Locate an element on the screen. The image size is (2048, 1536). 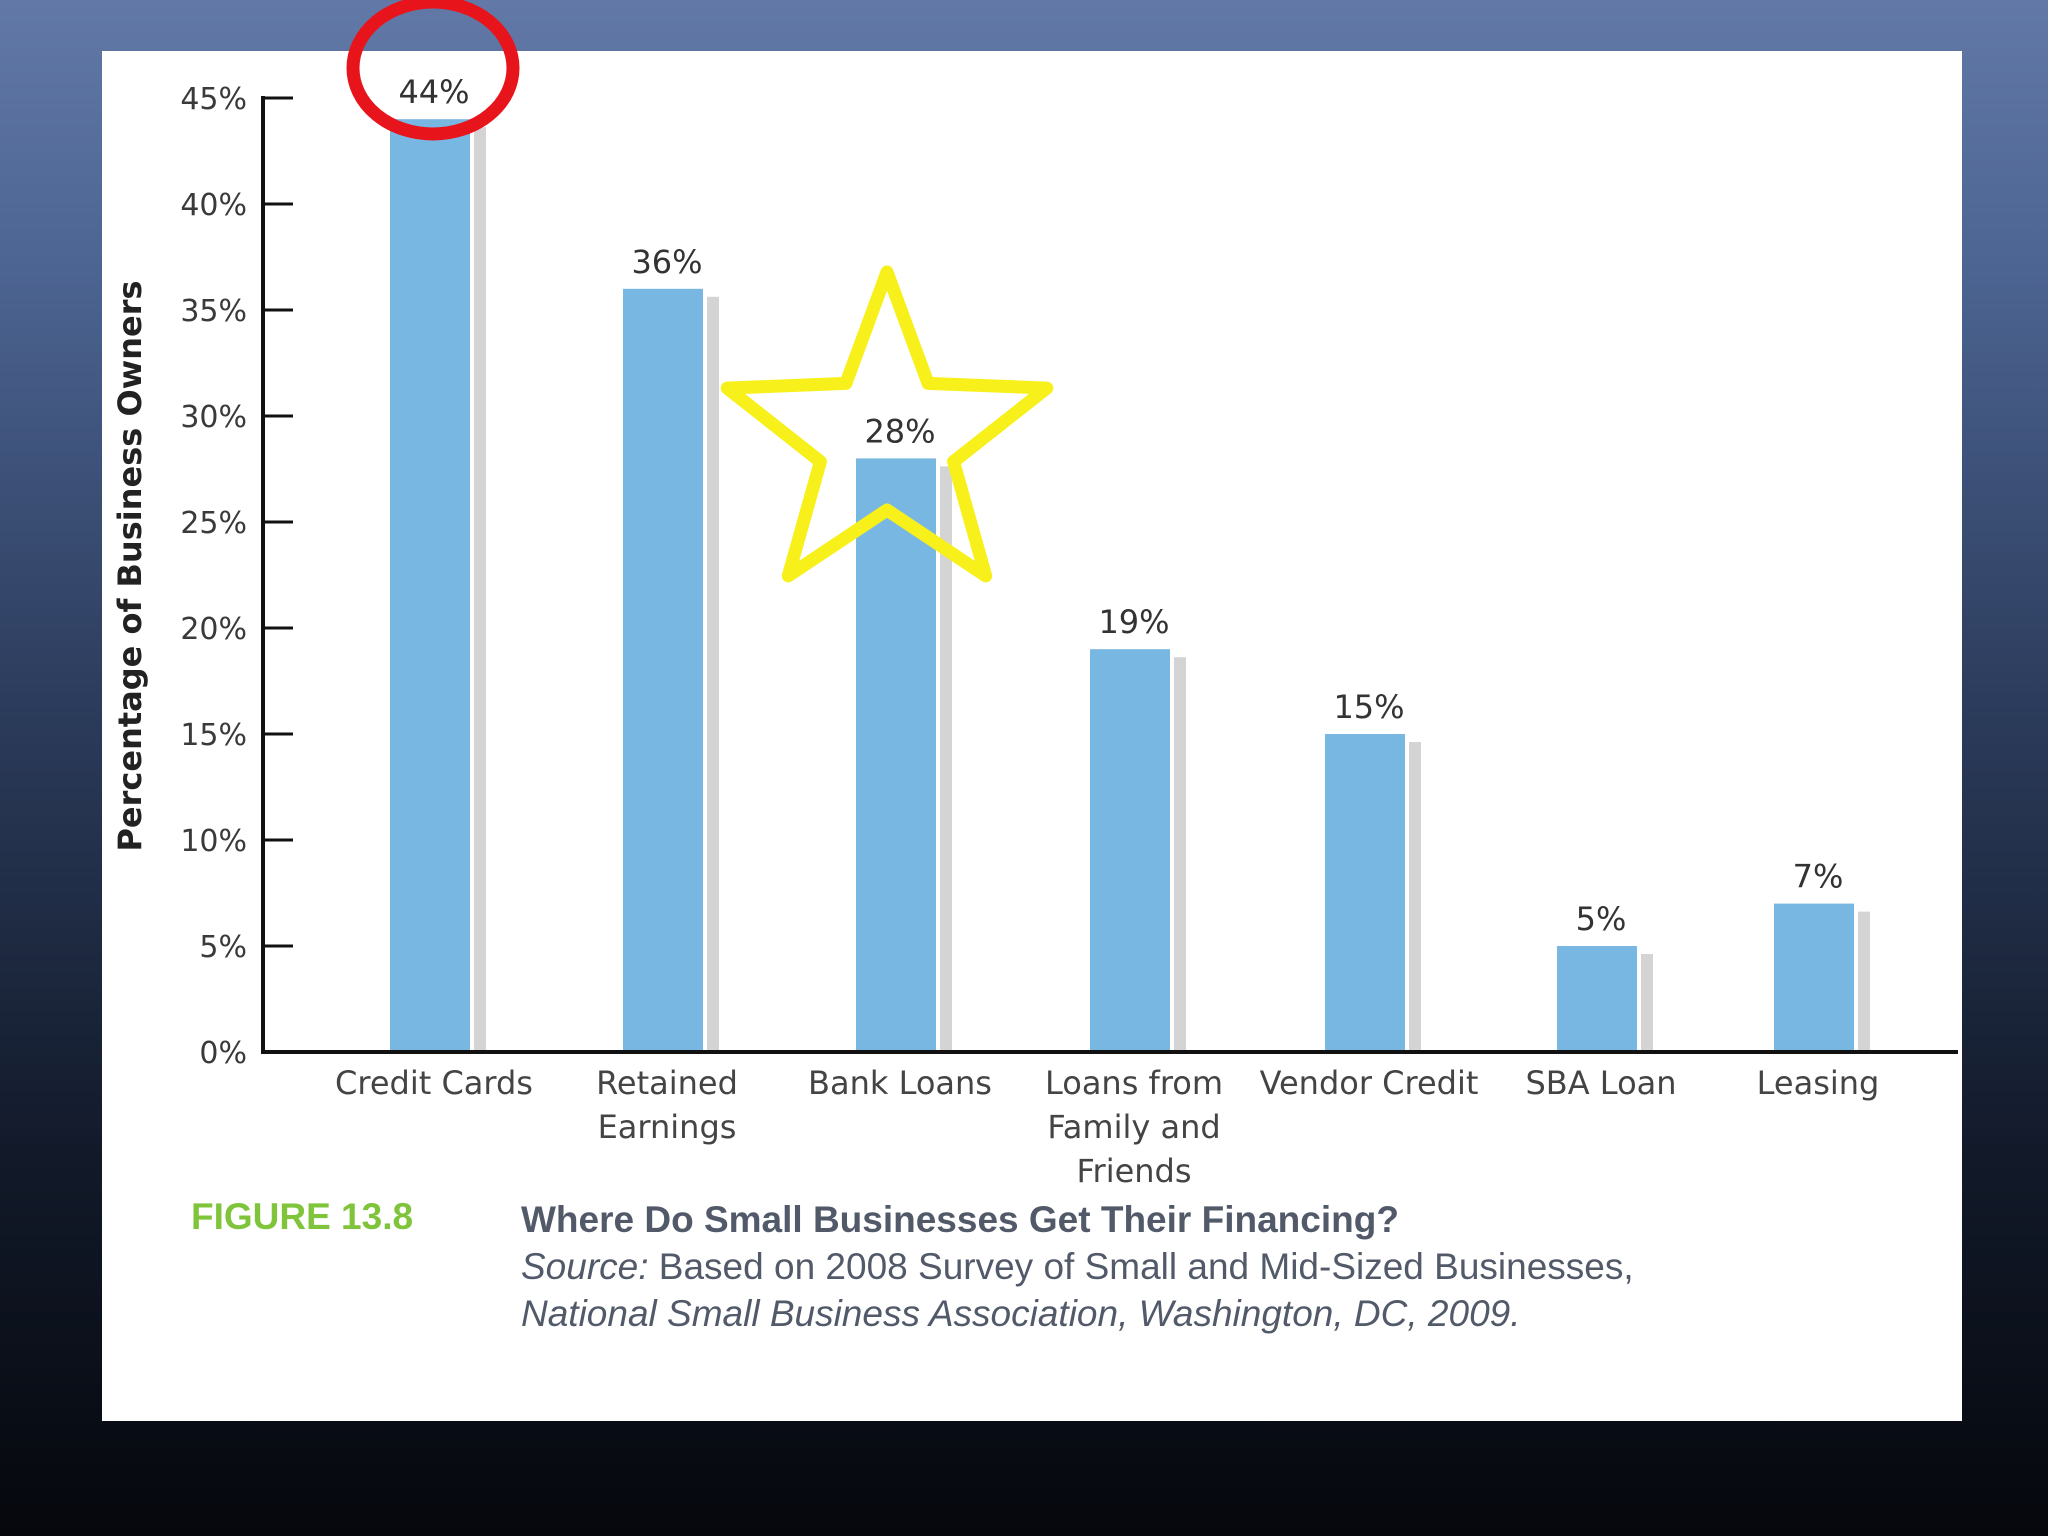
y-tick-label: 35% is located at coordinates (213, 311).